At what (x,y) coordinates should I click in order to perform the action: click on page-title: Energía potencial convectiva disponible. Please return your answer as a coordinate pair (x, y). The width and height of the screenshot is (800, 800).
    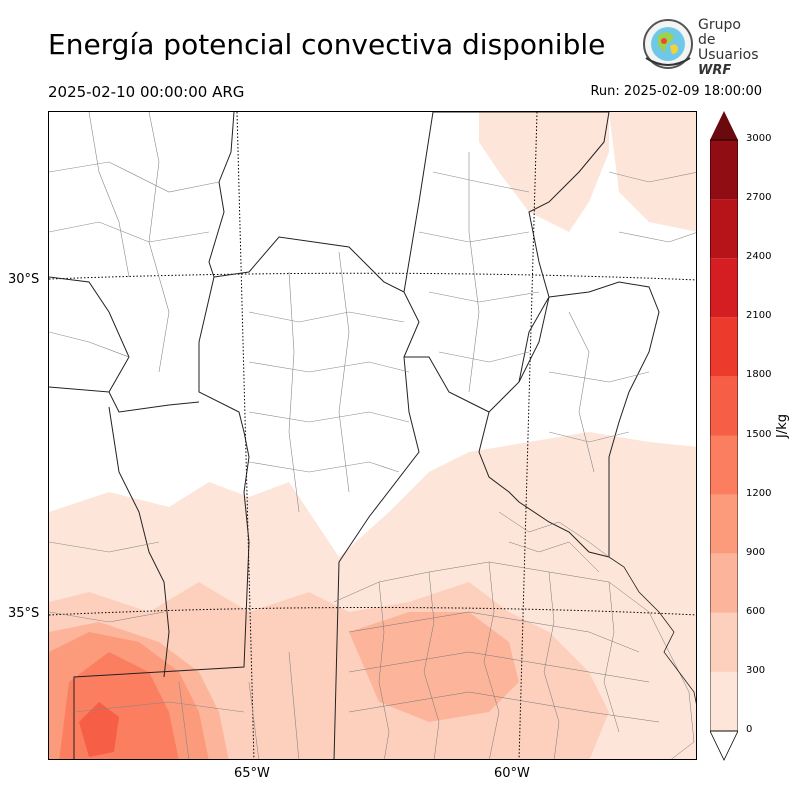
    Looking at the image, I should click on (327, 44).